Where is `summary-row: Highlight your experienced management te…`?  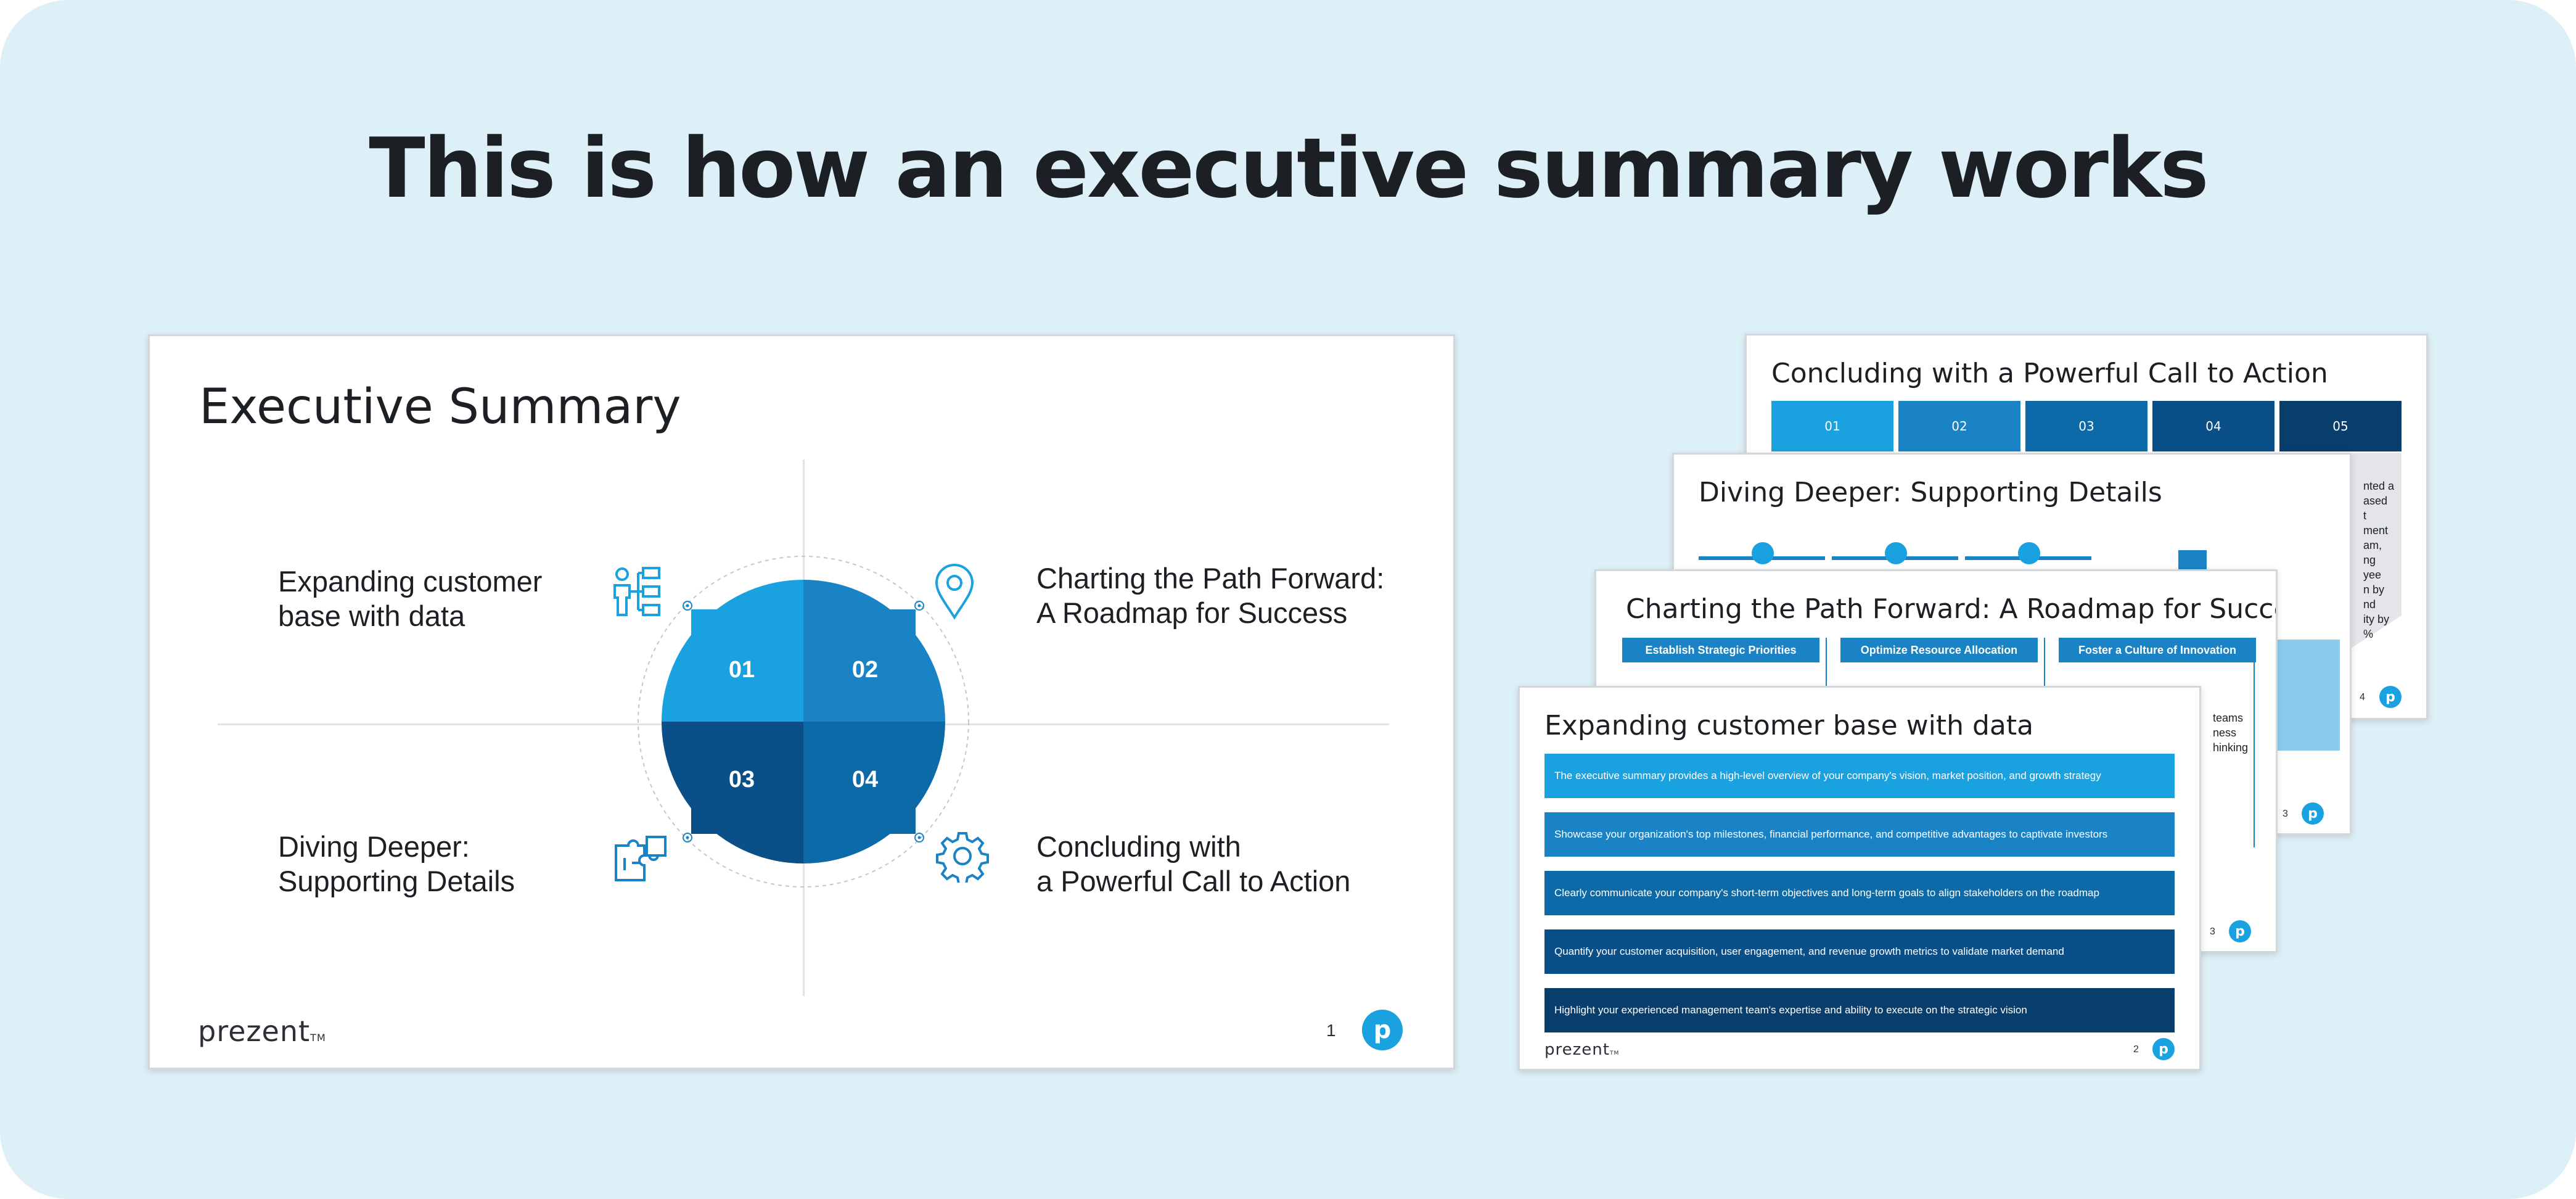
summary-row: Highlight your experienced management te… is located at coordinates (1860, 1010).